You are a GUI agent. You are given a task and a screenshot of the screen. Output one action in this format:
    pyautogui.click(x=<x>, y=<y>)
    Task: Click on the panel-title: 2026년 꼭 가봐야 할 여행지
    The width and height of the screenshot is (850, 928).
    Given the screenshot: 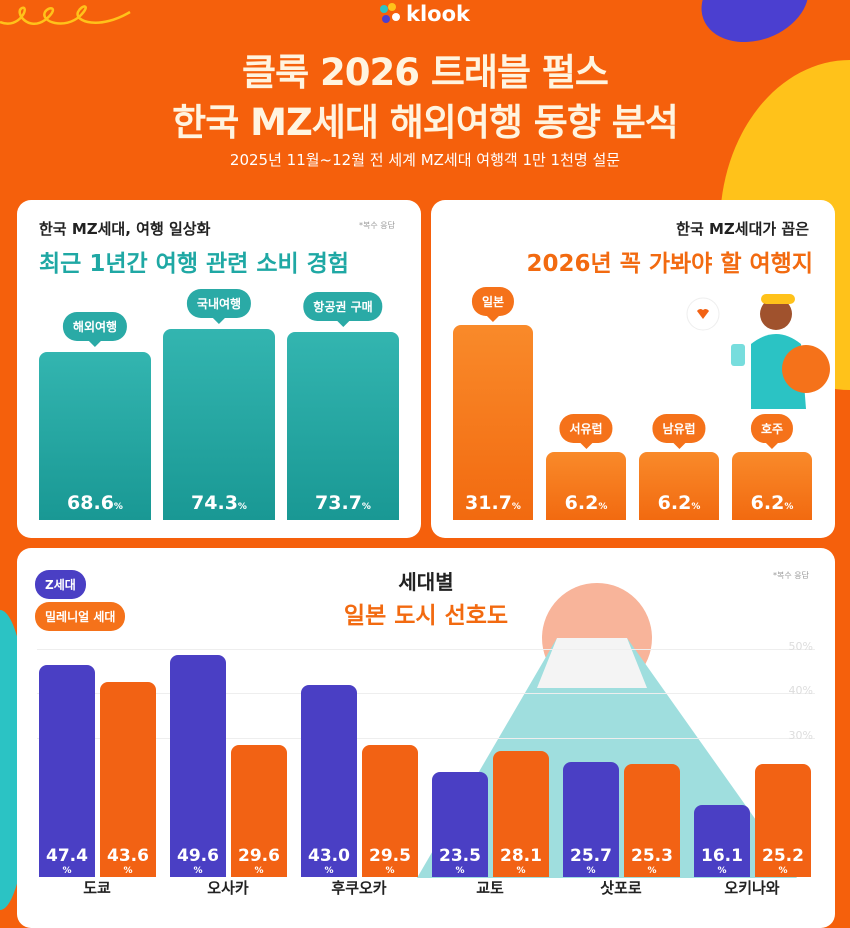 What is the action you would take?
    pyautogui.click(x=669, y=264)
    